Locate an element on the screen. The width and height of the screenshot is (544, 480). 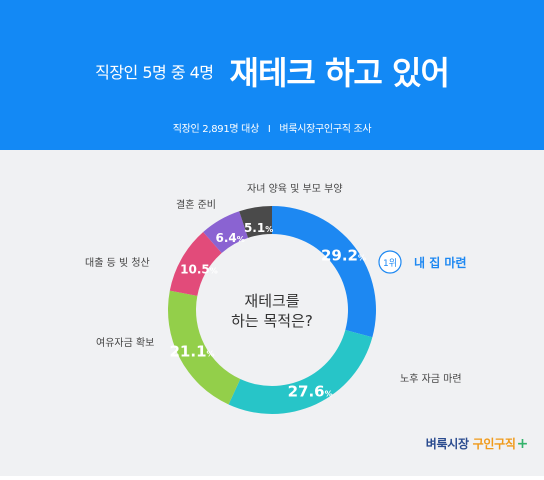
survey-note-separator: I is located at coordinates (269, 129).